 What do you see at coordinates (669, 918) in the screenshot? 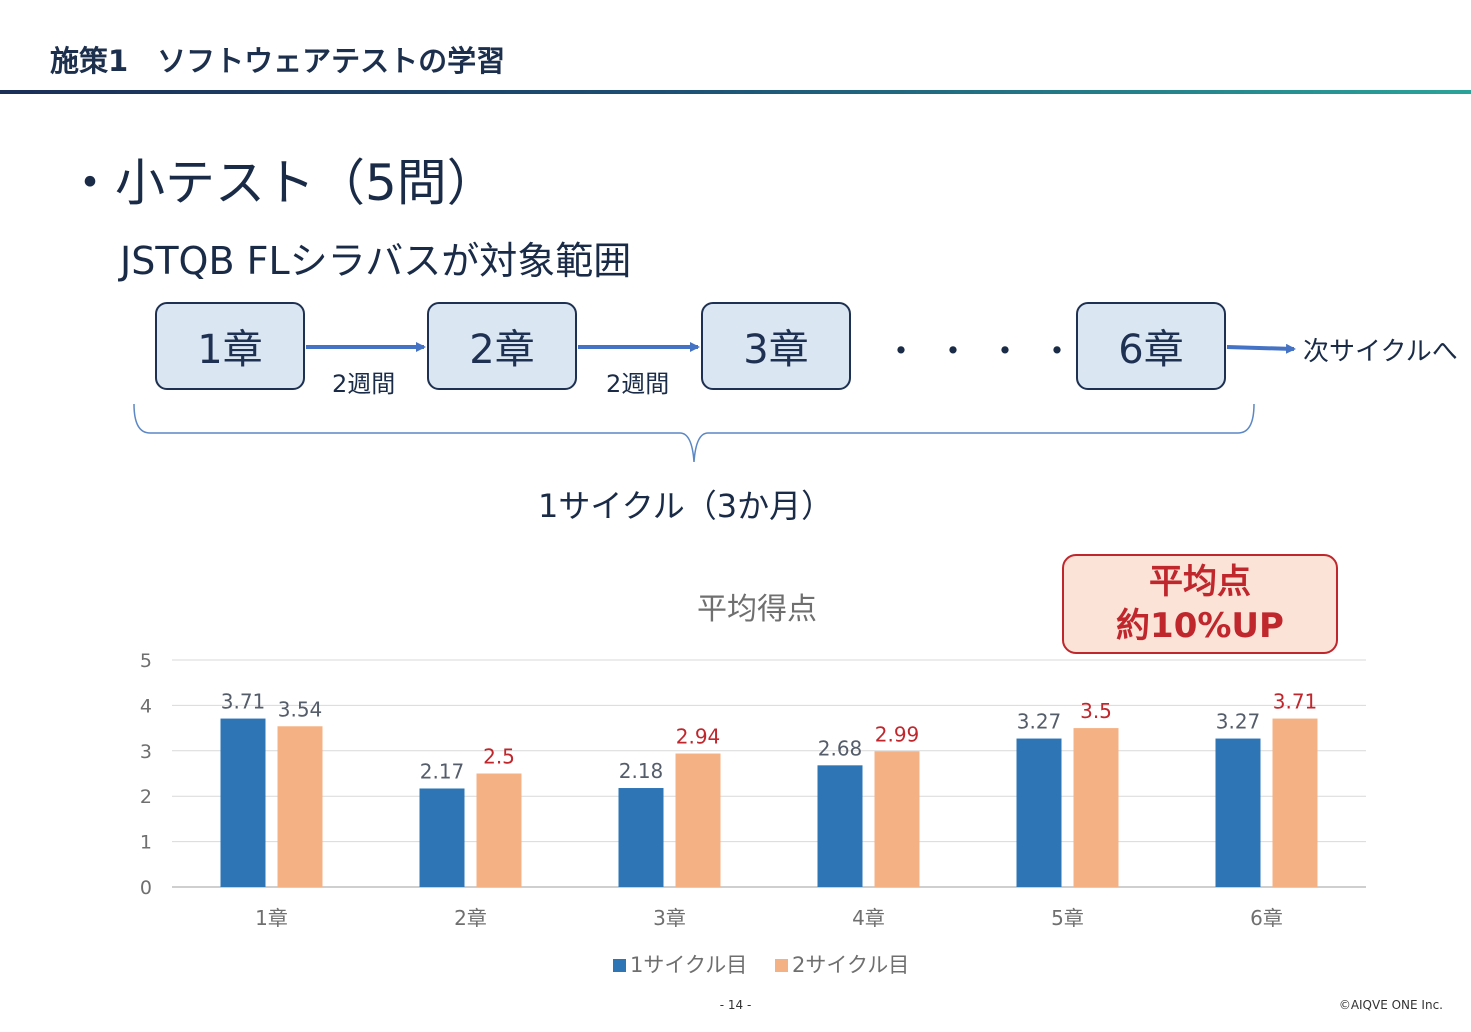
I see `x-tick-3: 3章` at bounding box center [669, 918].